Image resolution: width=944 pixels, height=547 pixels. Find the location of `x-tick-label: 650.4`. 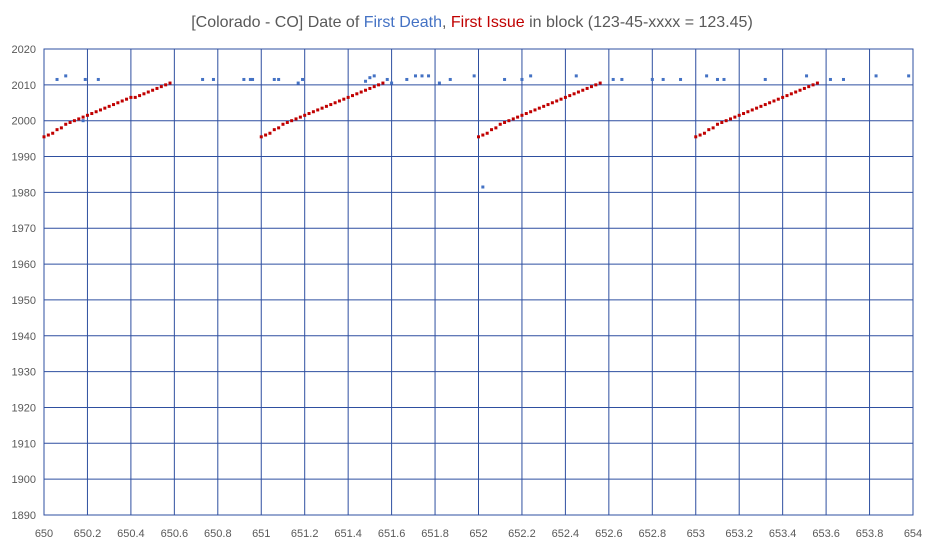

x-tick-label: 650.4 is located at coordinates (131, 534).